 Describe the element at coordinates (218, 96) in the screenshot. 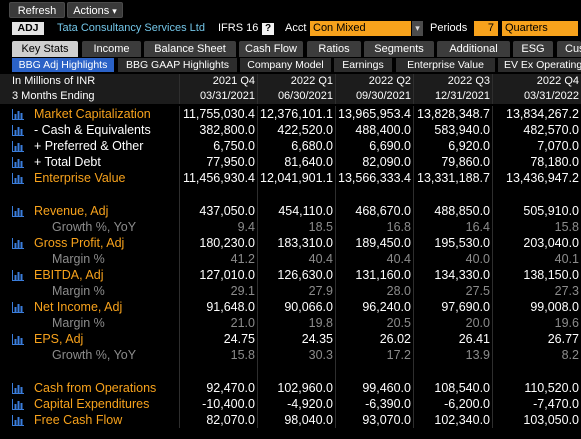

I see `column-header-date: 03/31/2021` at that location.